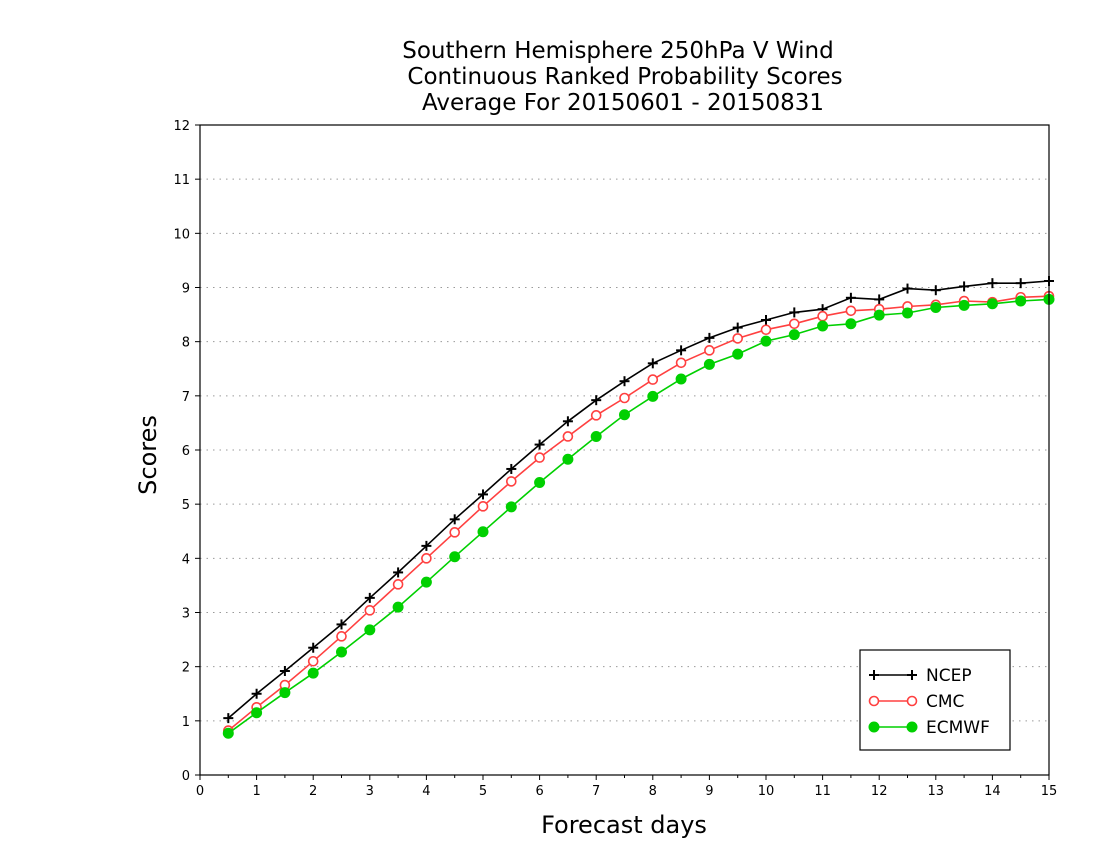 The height and width of the screenshot is (850, 1100). Describe the element at coordinates (822, 791) in the screenshot. I see `x-tick-label-11: 11` at that location.